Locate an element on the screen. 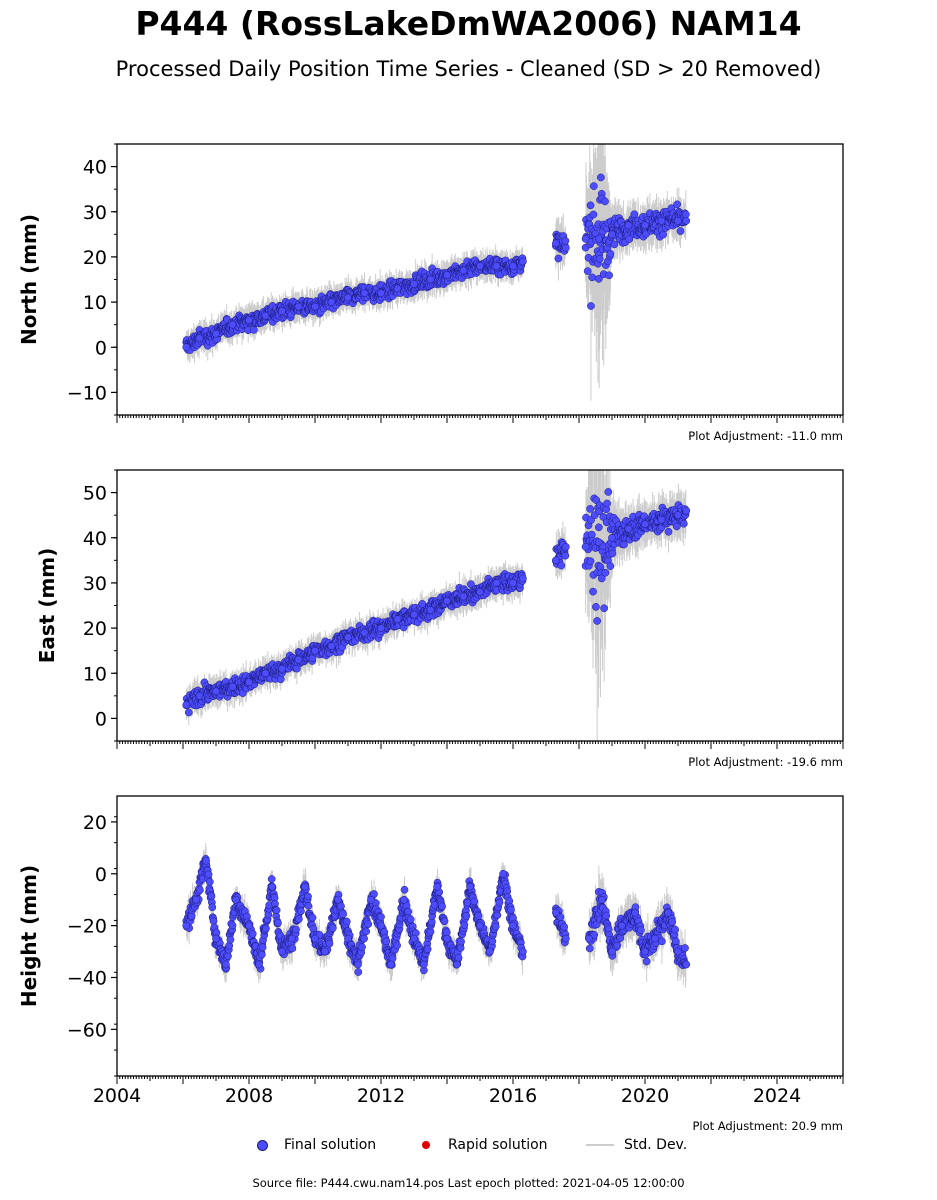 Image resolution: width=937 pixels, height=1200 pixels. plot-adjustment-note: Plot Adjustment: -19.6 mm is located at coordinates (765, 762).